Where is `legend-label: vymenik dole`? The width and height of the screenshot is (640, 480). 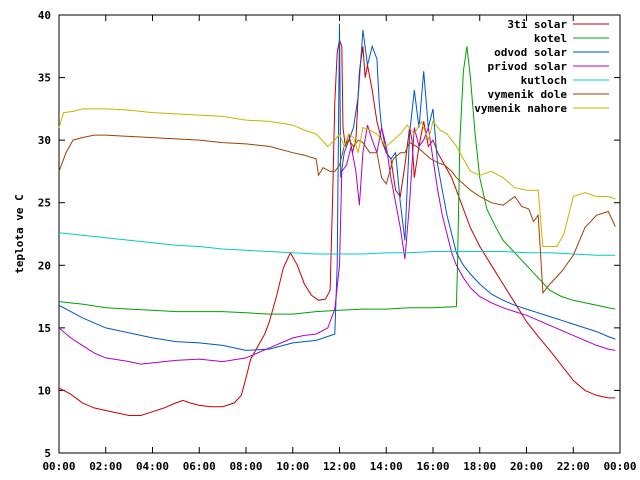 legend-label: vymenik dole is located at coordinates (528, 94).